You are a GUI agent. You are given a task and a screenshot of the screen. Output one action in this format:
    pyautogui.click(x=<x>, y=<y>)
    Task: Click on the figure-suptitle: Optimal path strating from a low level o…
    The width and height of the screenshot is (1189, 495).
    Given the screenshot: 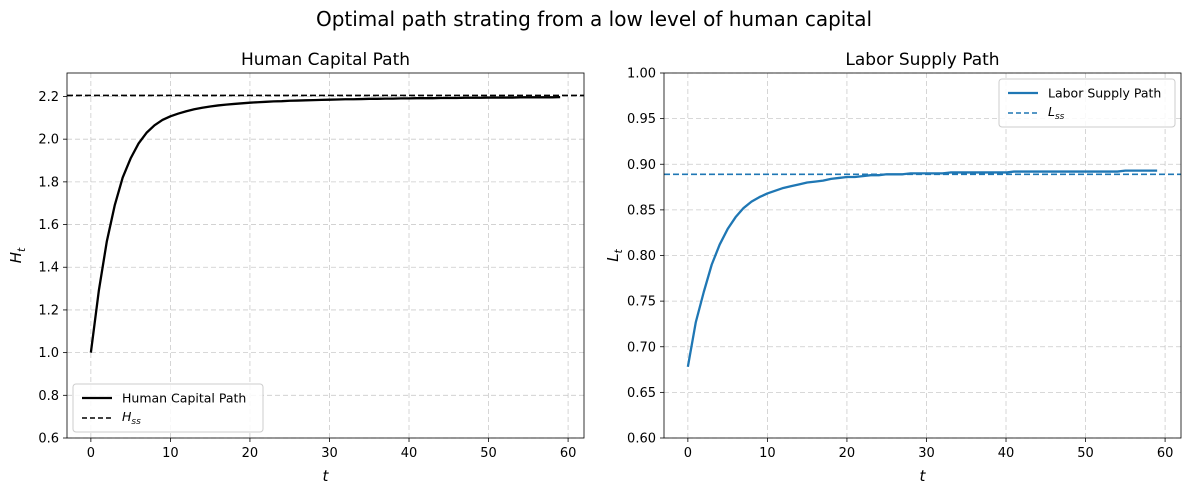 What is the action you would take?
    pyautogui.click(x=594, y=19)
    